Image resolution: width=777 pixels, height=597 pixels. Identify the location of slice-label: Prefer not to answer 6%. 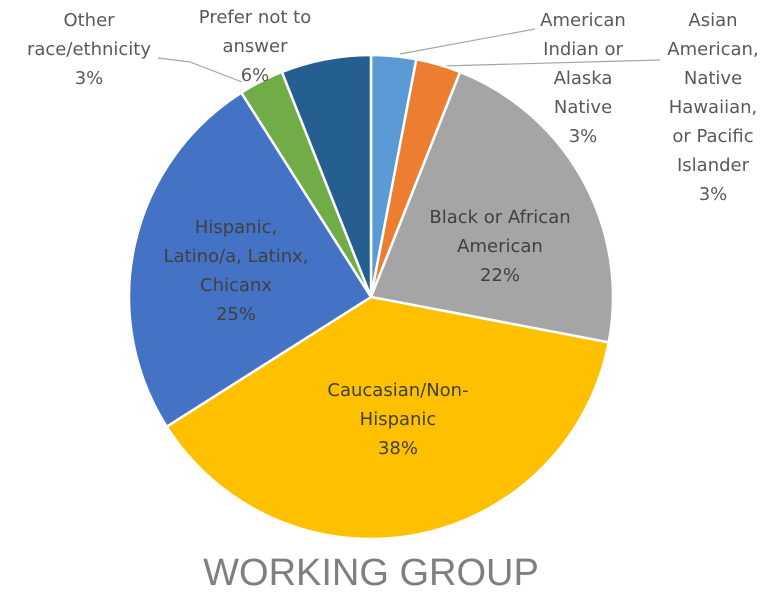
(255, 46).